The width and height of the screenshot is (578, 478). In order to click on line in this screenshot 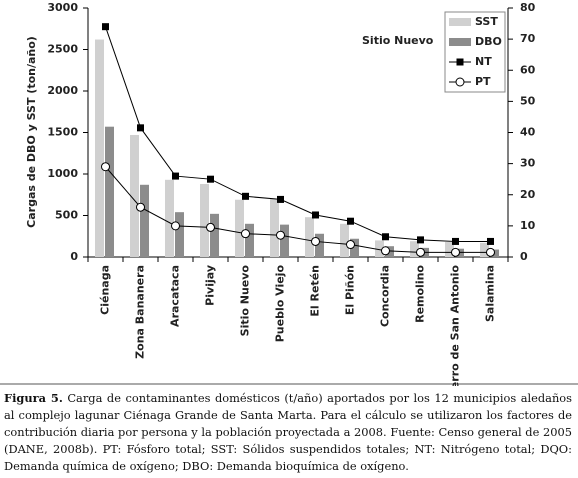, I will do `click(298, 209)`.